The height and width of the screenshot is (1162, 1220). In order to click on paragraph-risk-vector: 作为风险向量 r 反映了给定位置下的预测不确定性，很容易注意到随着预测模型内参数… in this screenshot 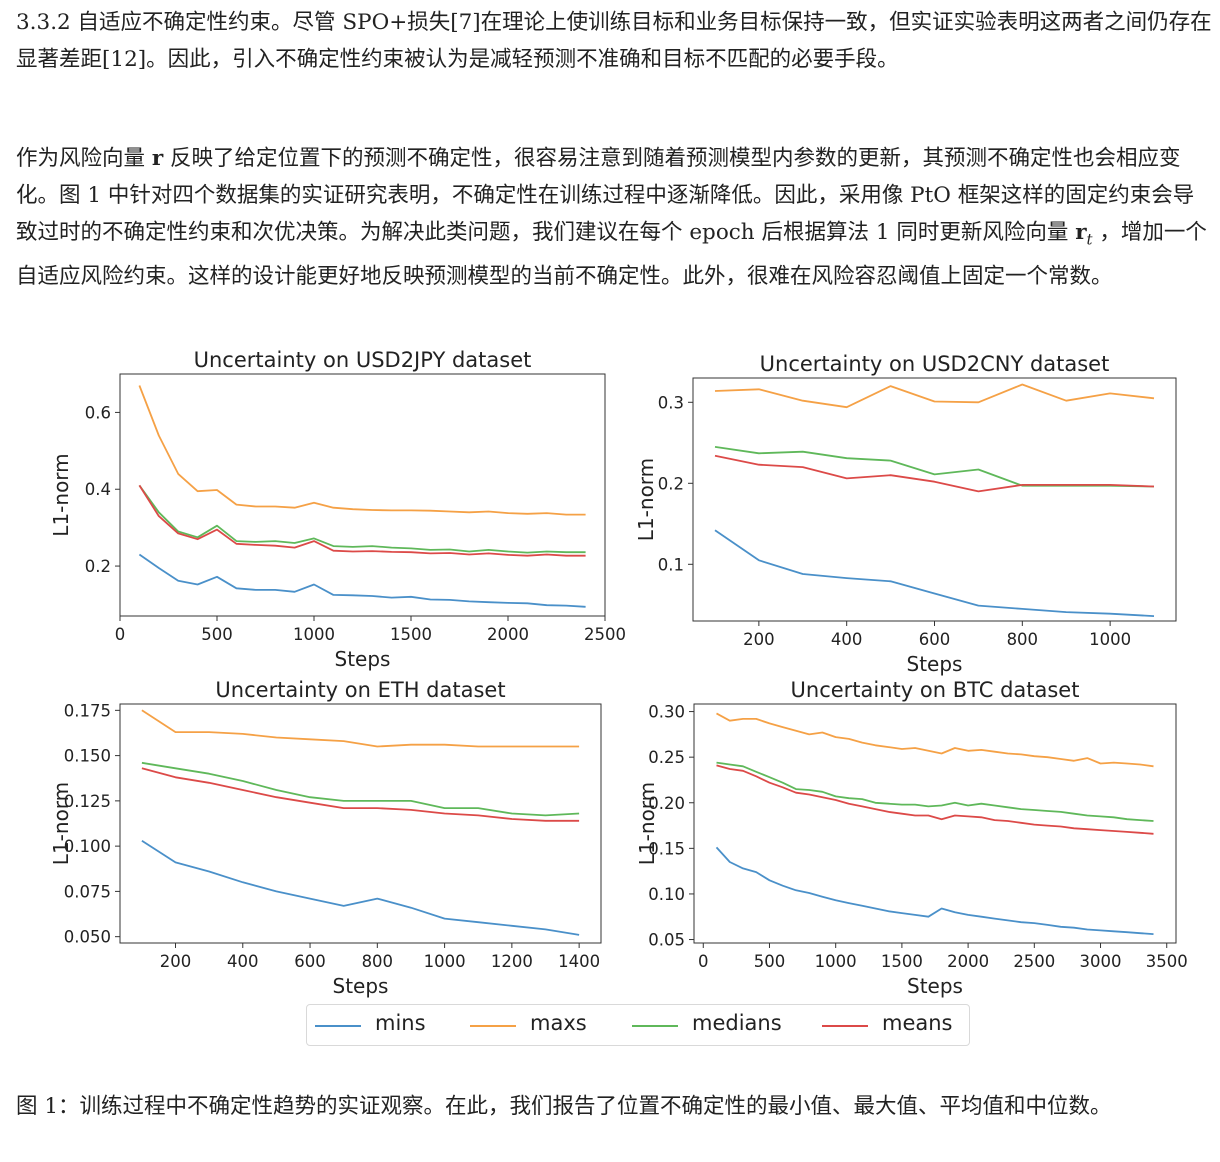, I will do `click(614, 217)`.